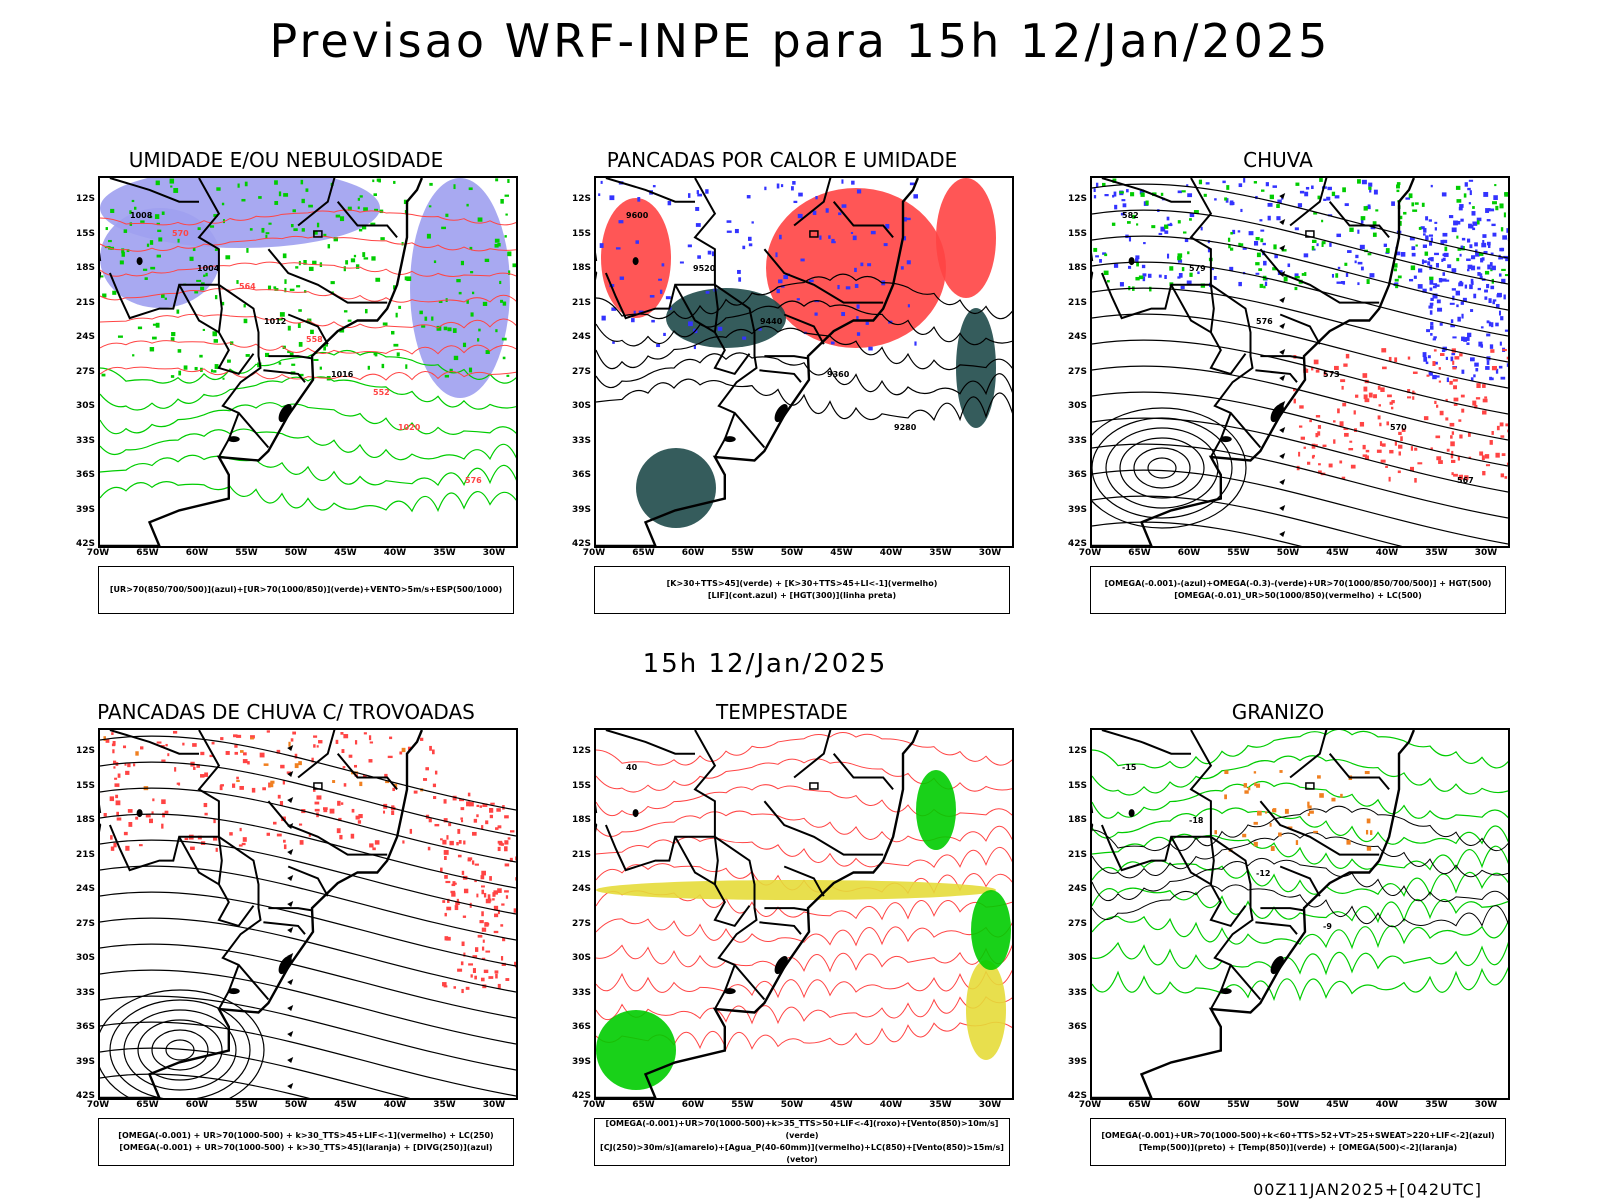  I want to click on map-frame: -15 -18 -12 -9, so click(1300, 914).